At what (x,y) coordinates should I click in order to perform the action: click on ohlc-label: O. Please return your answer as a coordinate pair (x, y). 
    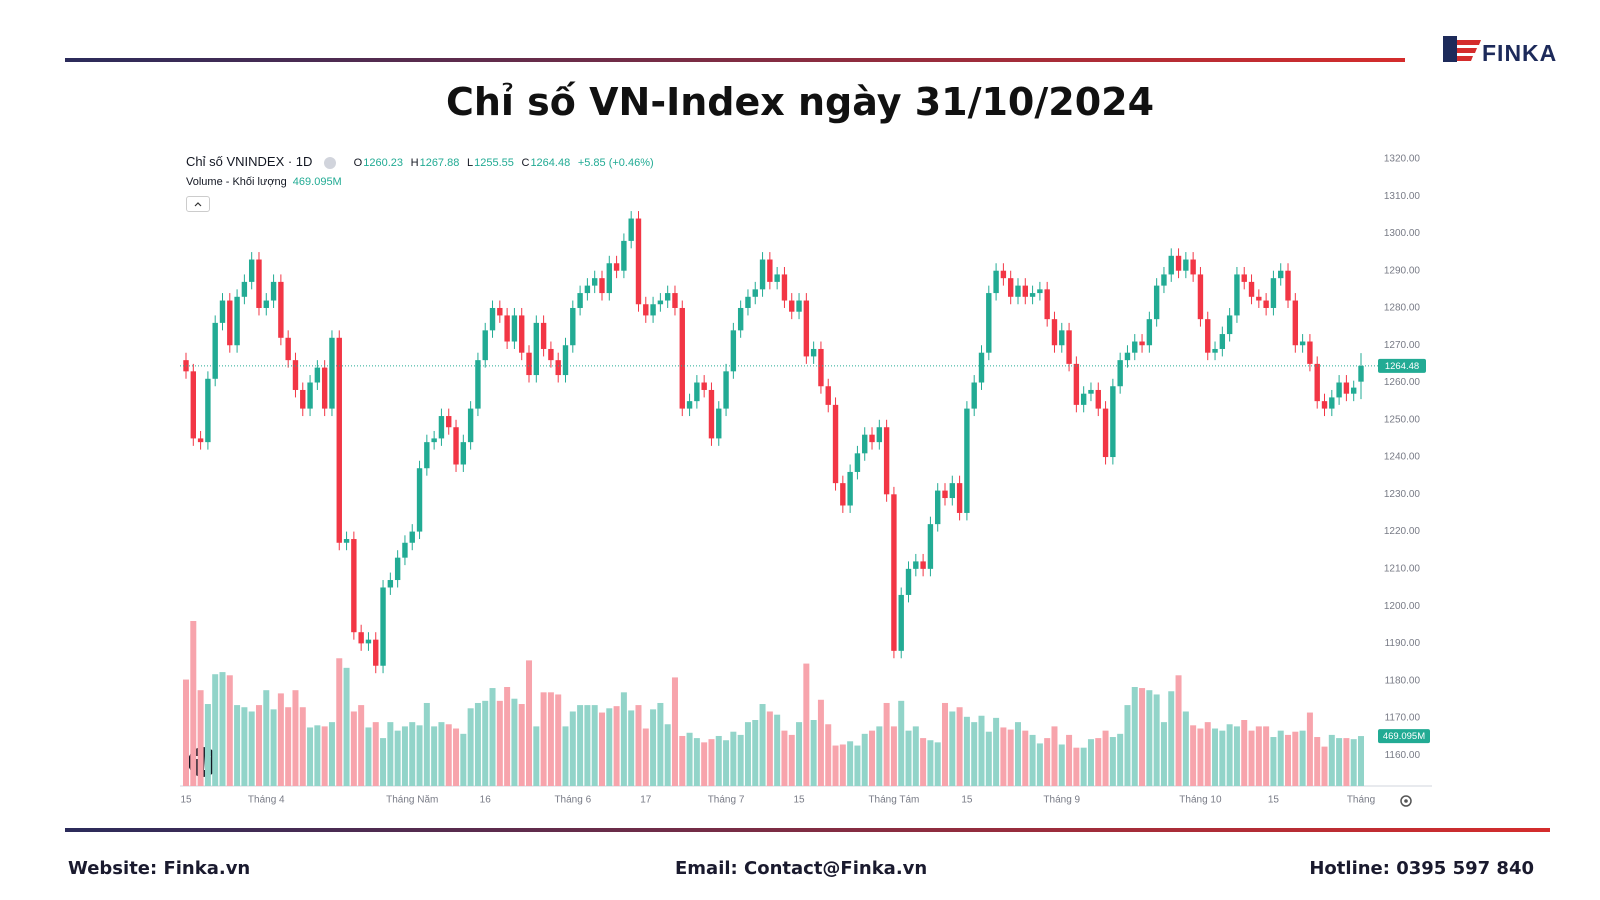
    Looking at the image, I should click on (358, 163).